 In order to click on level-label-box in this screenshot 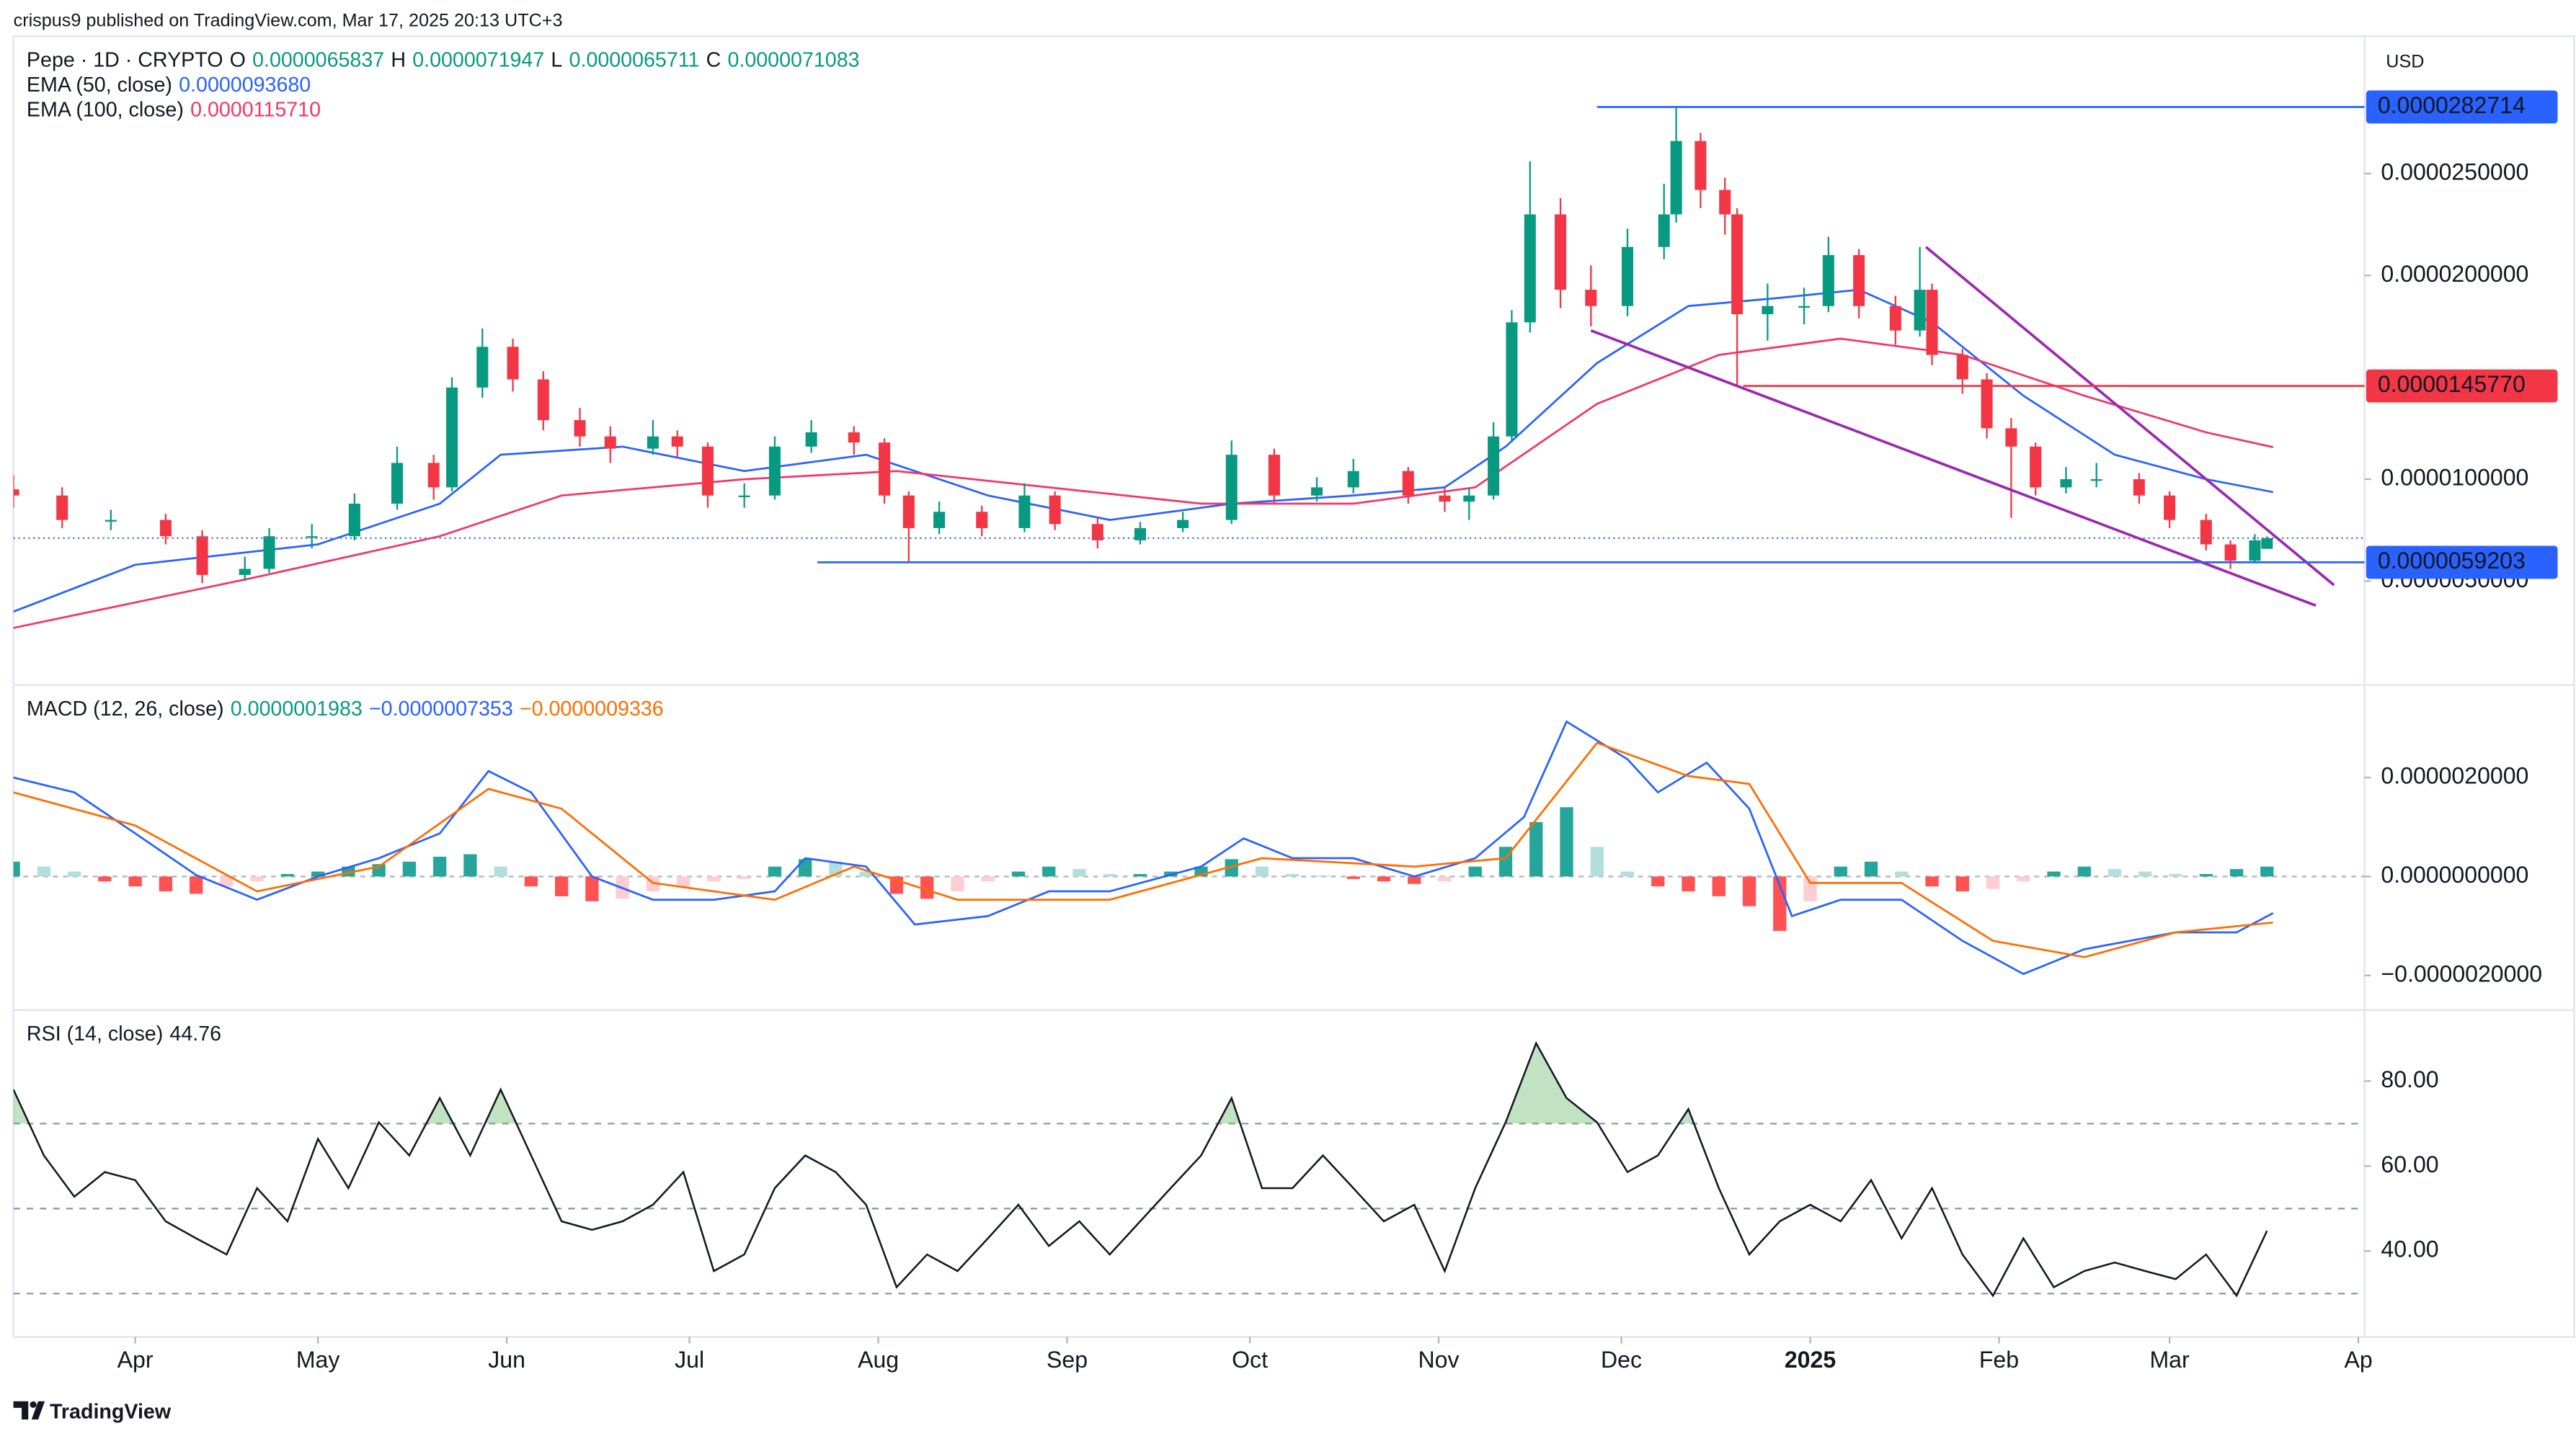, I will do `click(2462, 107)`.